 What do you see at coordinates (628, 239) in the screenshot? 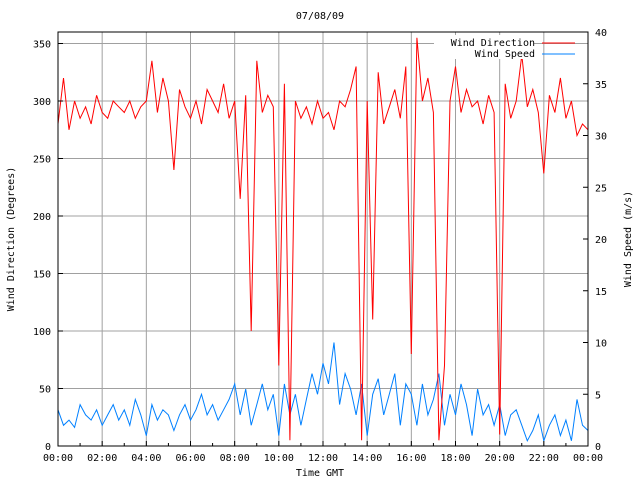
I see `y2-axis-label: Wind Speed (m/s)` at bounding box center [628, 239].